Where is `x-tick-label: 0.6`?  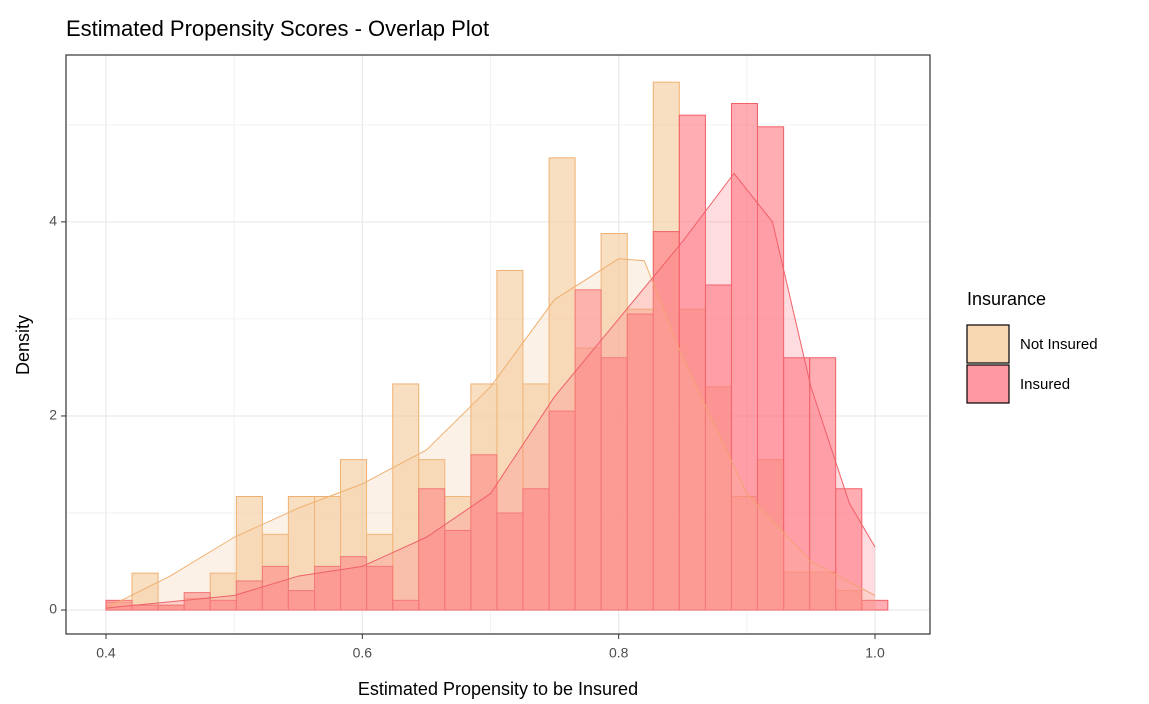 x-tick-label: 0.6 is located at coordinates (363, 653).